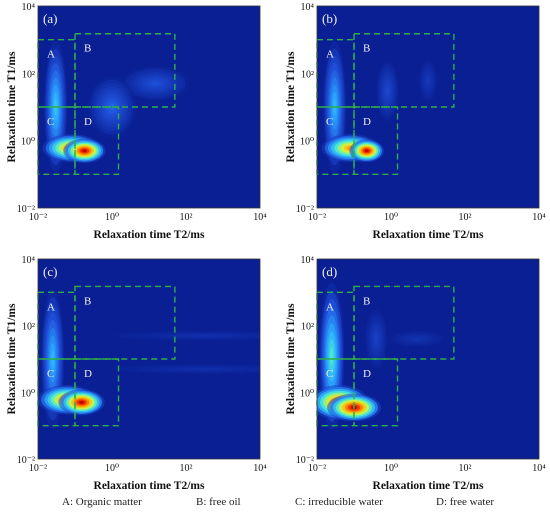 This screenshot has width=550, height=514. What do you see at coordinates (50, 18) in the screenshot?
I see `panel-label: (a)` at bounding box center [50, 18].